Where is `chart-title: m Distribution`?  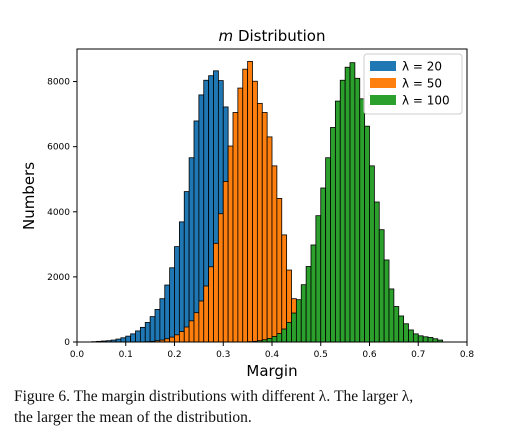 chart-title: m Distribution is located at coordinates (272, 36).